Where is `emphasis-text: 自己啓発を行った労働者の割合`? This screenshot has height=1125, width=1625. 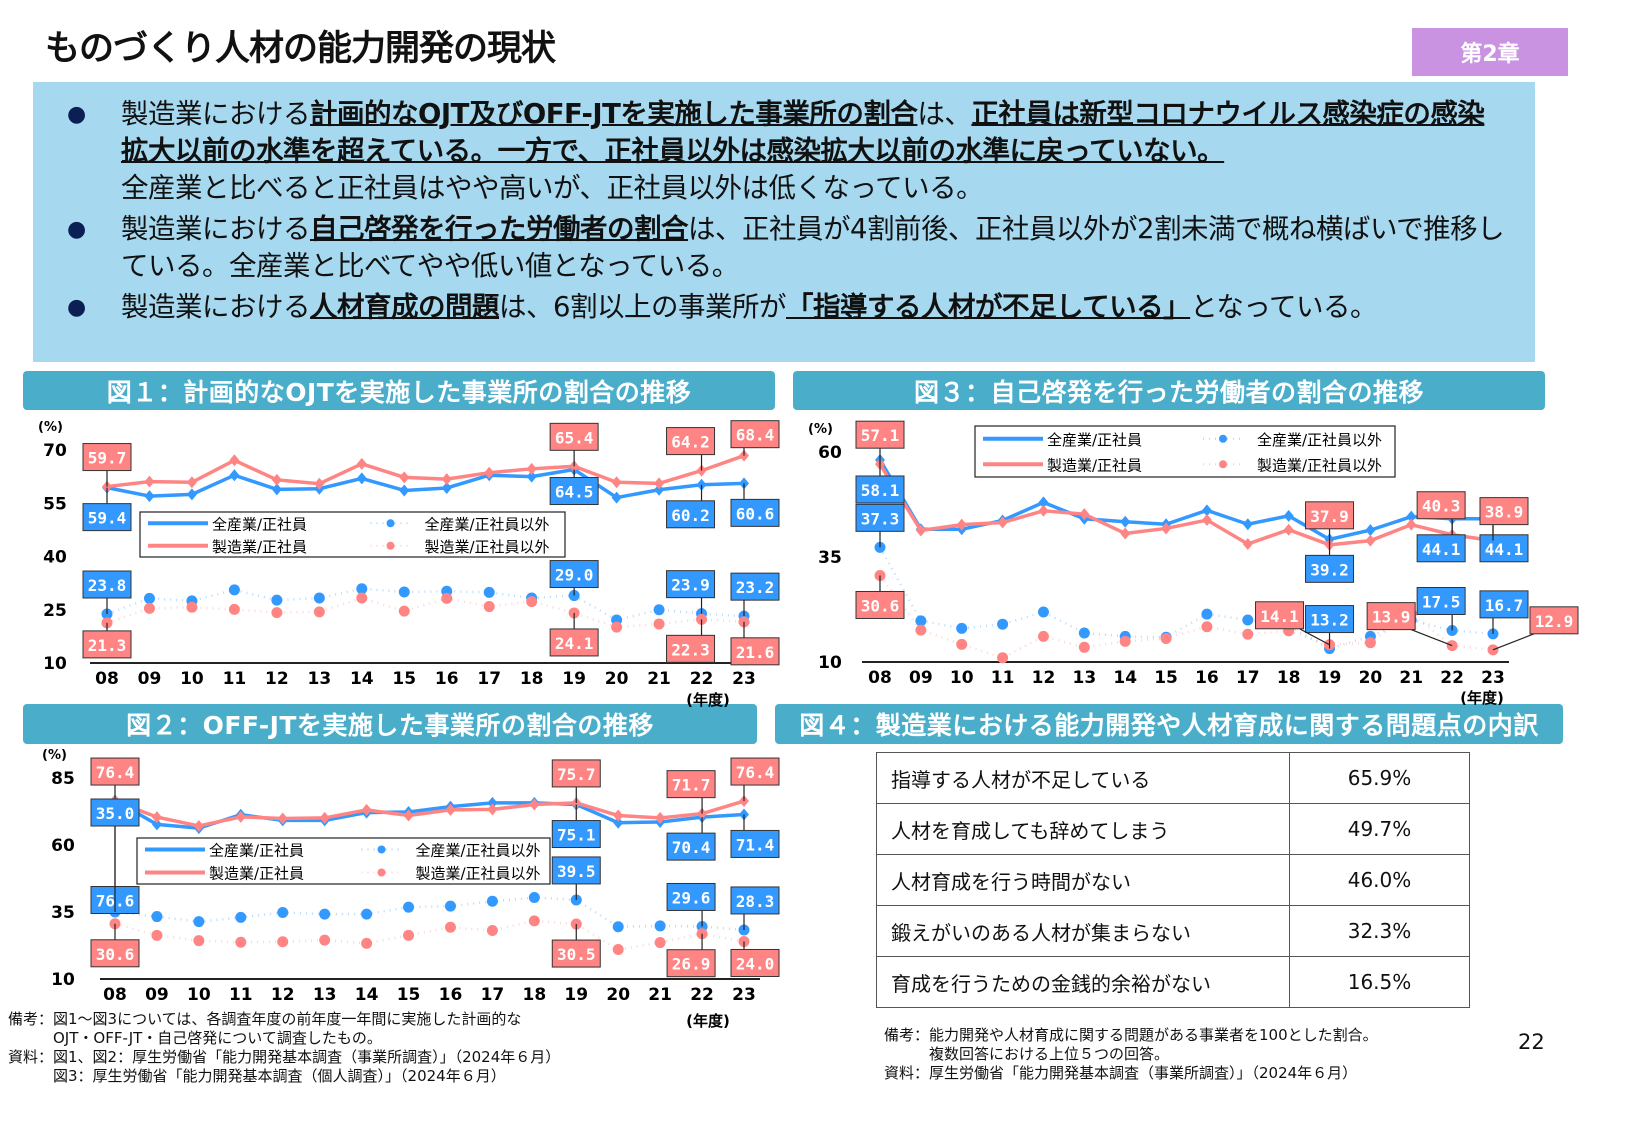
emphasis-text: 自己啓発を行った労働者の割合 is located at coordinates (499, 229).